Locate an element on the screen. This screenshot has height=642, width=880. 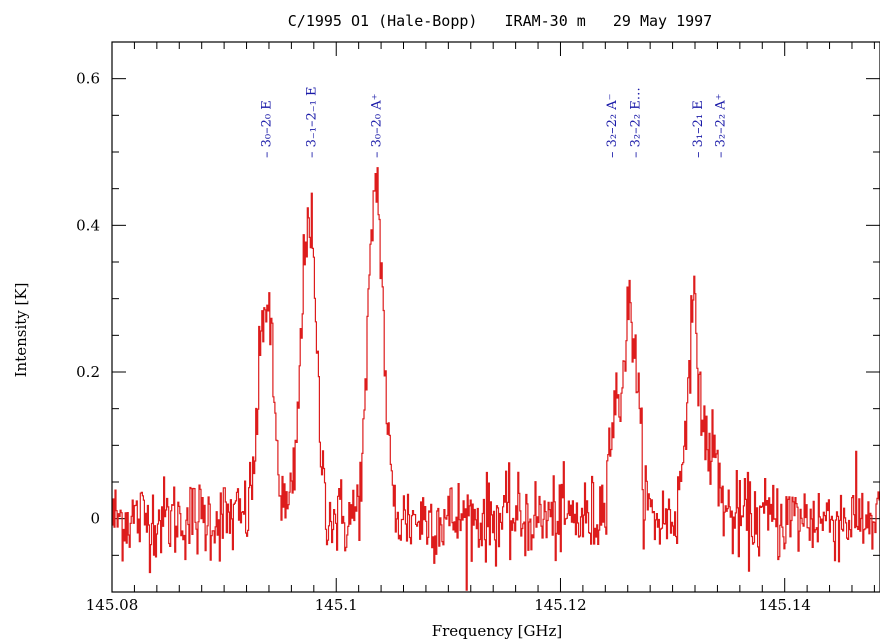
x-tick-label: 145.12 is located at coordinates (560, 605).